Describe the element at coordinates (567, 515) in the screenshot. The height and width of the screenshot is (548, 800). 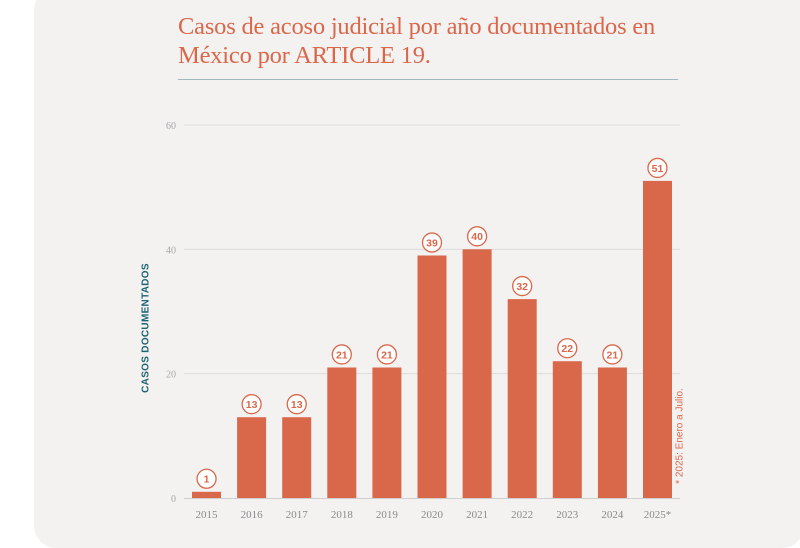
I see `x-tick-label: 2023` at that location.